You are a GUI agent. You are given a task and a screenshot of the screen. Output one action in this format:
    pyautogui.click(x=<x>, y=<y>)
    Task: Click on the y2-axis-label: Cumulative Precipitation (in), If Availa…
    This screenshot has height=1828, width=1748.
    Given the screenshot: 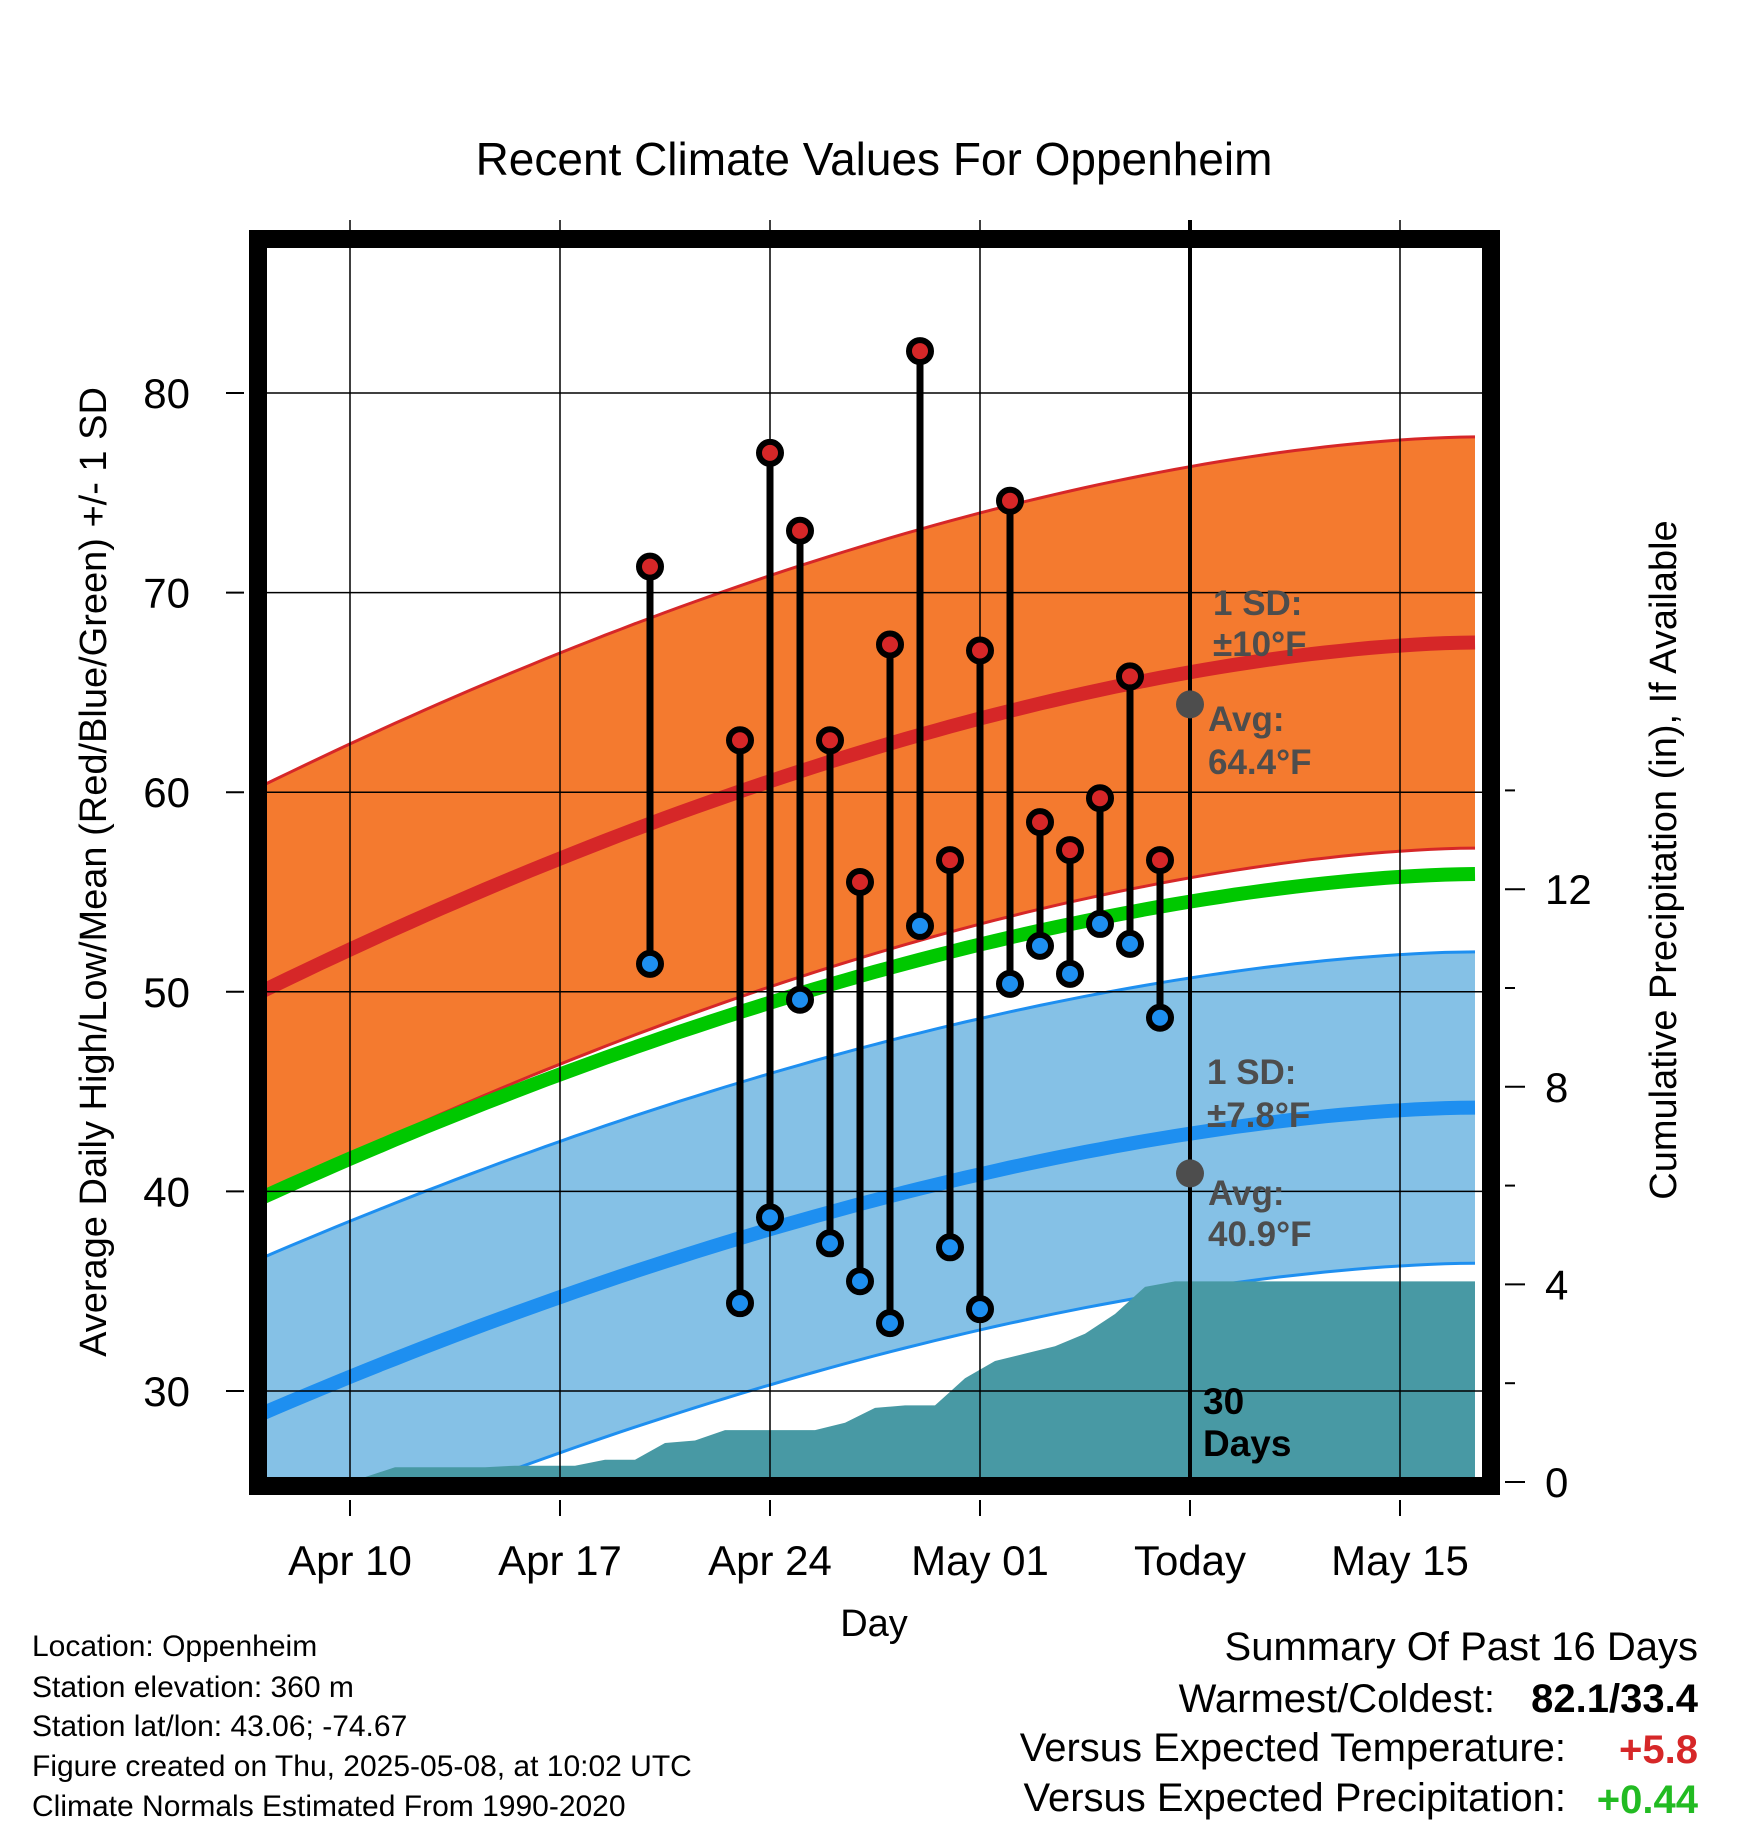 What is the action you would take?
    pyautogui.click(x=1664, y=859)
    